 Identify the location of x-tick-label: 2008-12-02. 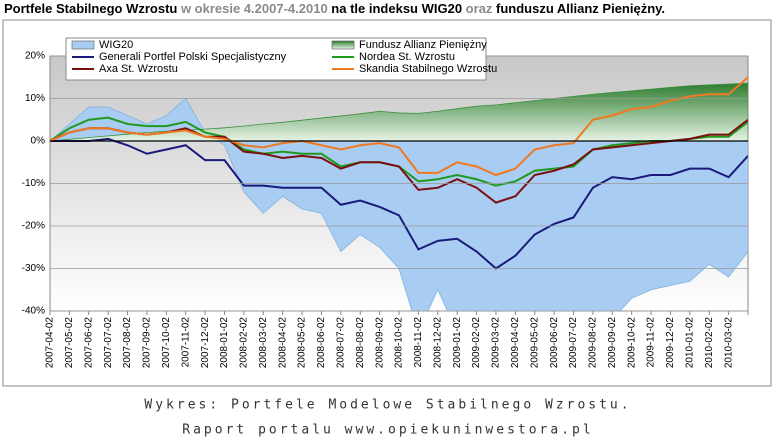
(437, 343).